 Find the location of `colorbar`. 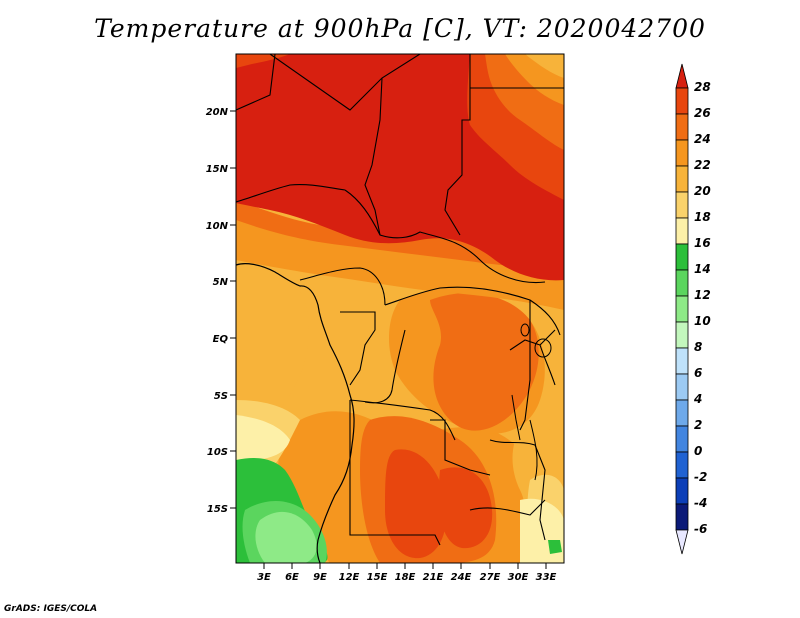

colorbar is located at coordinates (682, 309).